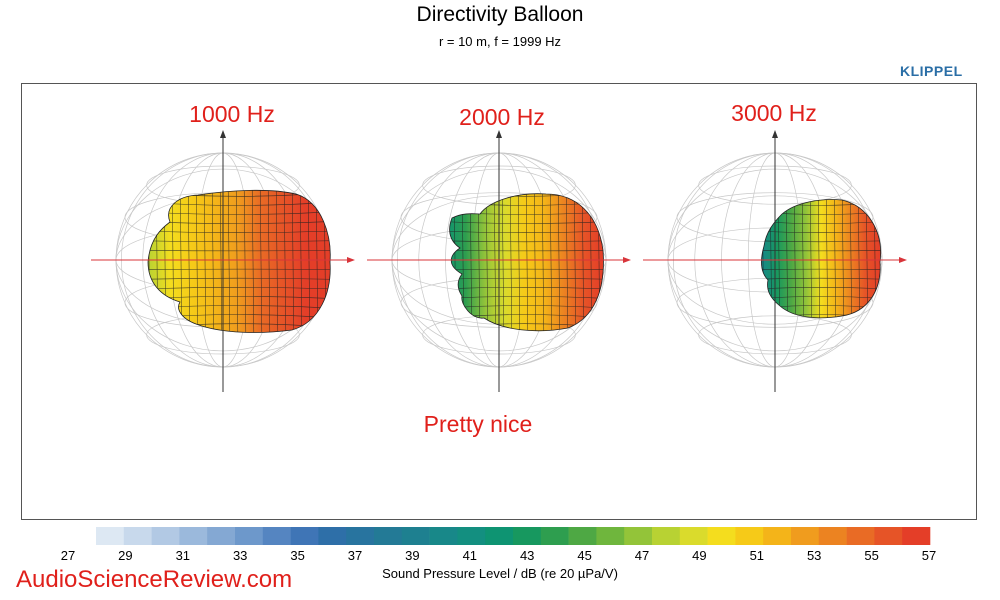 The image size is (1000, 600). What do you see at coordinates (470, 555) in the screenshot?
I see `colorbar-tick-label: 41` at bounding box center [470, 555].